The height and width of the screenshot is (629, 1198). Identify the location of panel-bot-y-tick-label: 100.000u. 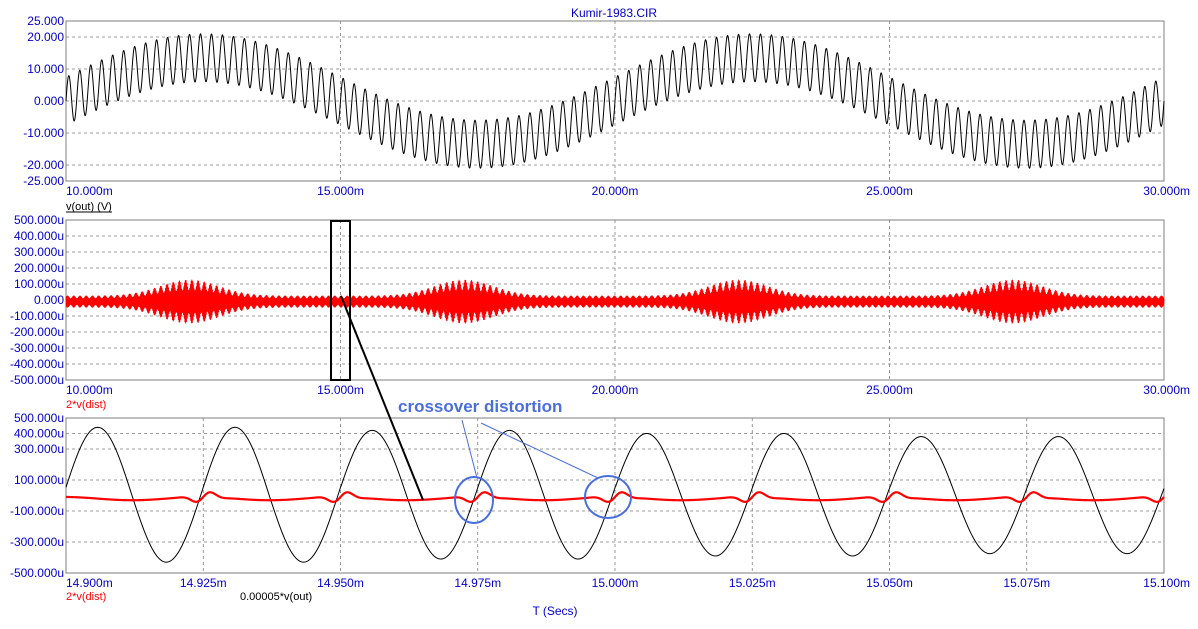
(39, 480).